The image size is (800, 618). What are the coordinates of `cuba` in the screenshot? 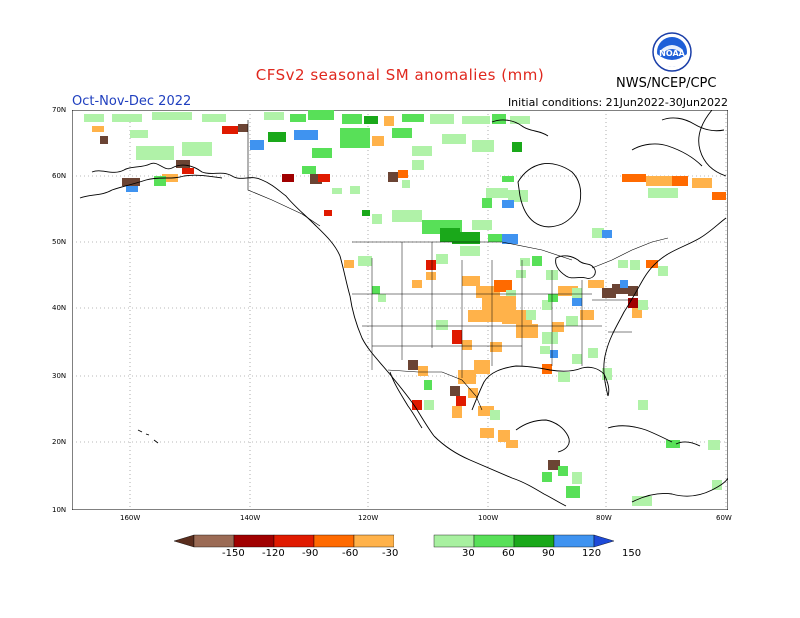 It's located at (640, 434).